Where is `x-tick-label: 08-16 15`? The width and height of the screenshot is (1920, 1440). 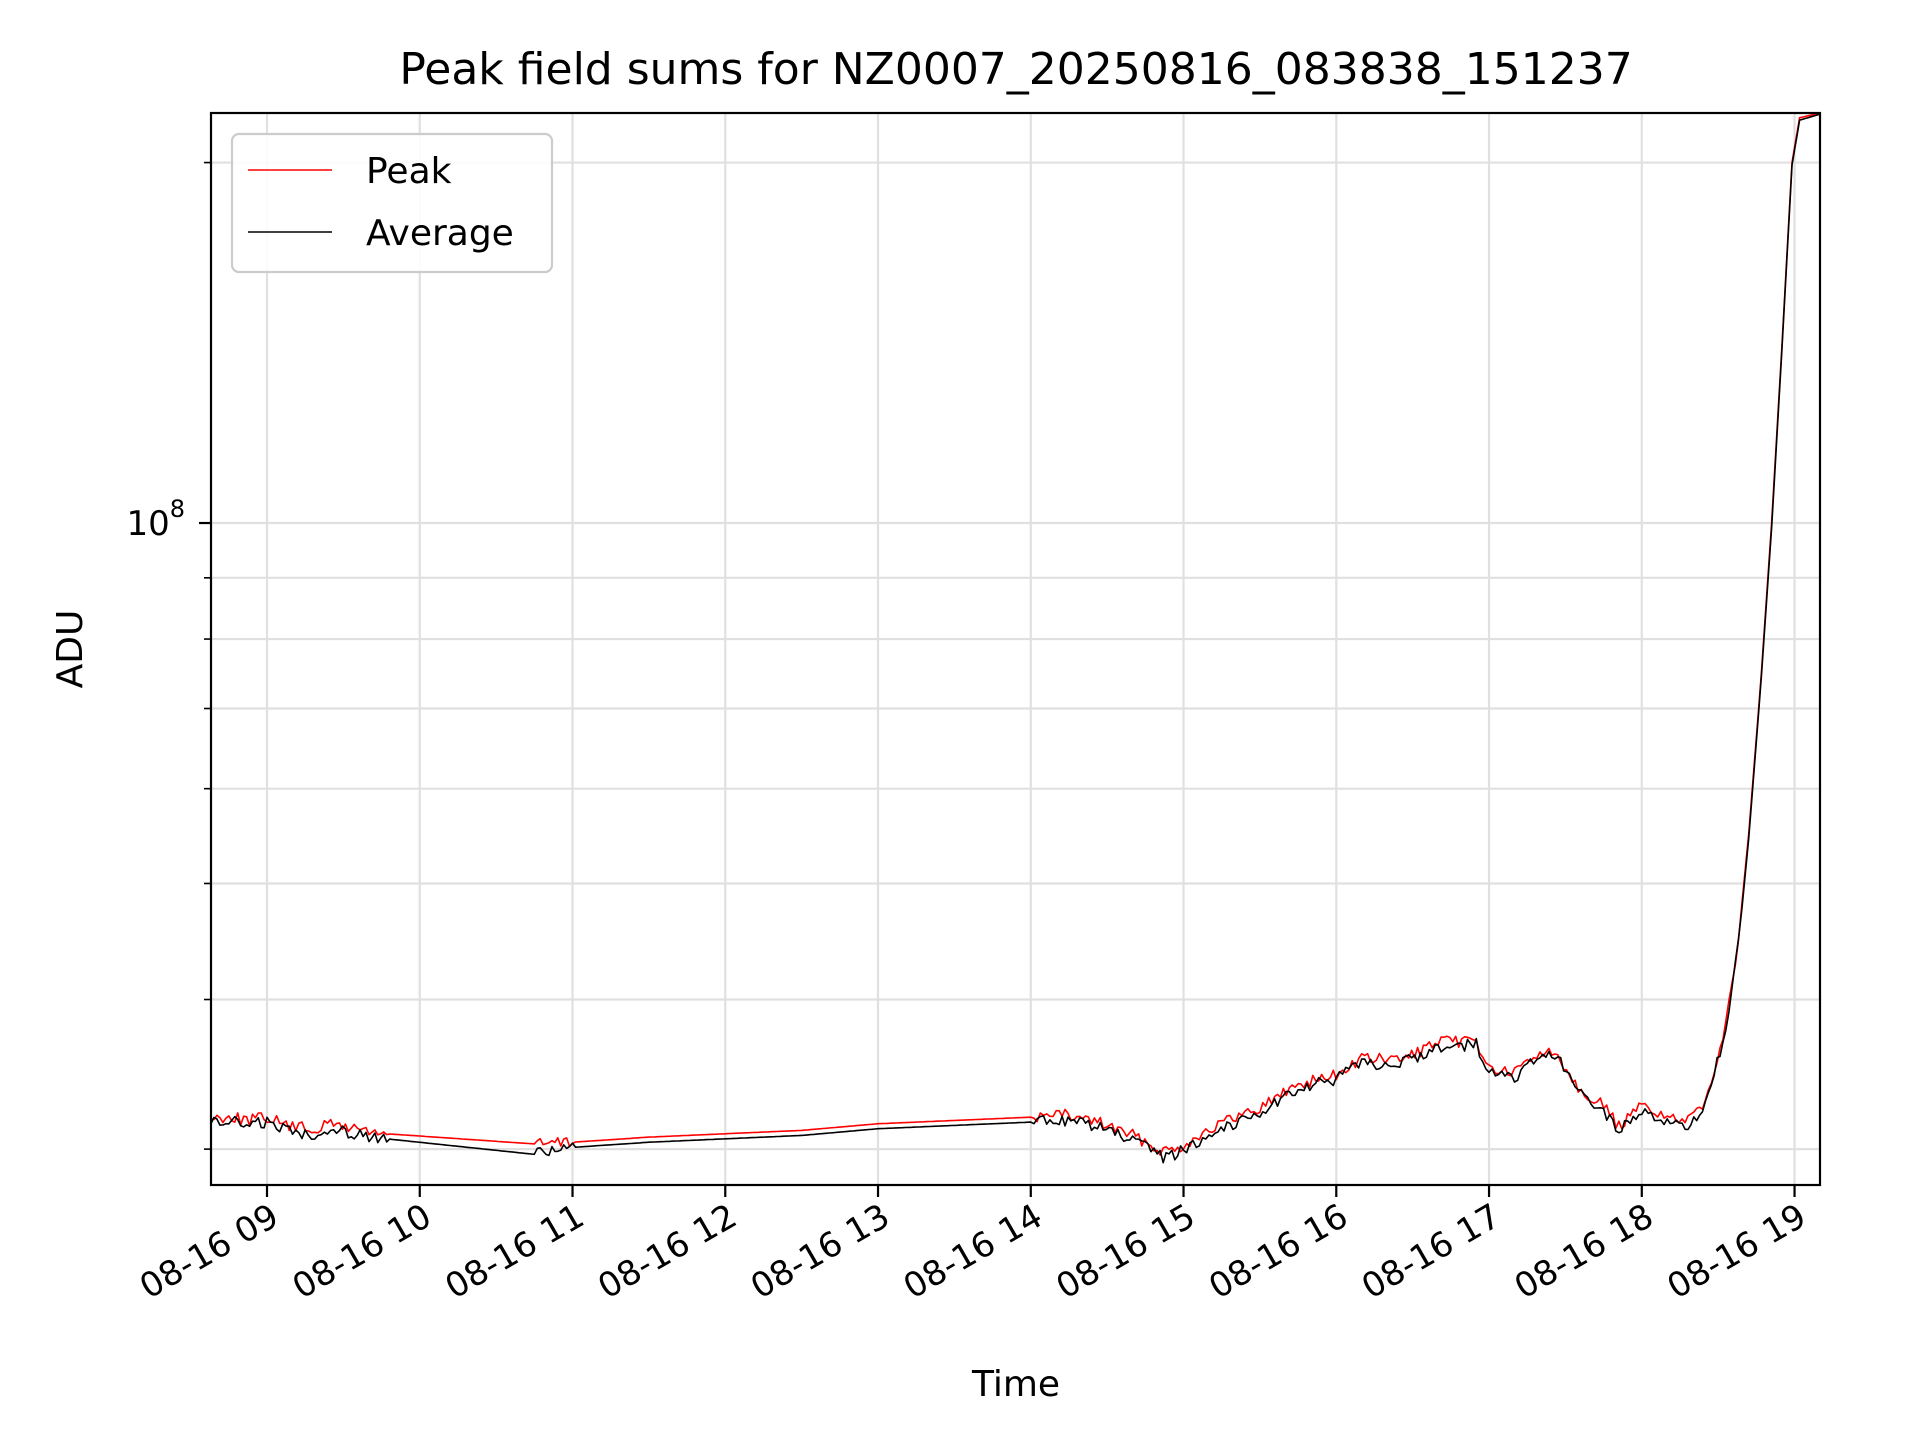 x-tick-label: 08-16 15 is located at coordinates (1126, 1251).